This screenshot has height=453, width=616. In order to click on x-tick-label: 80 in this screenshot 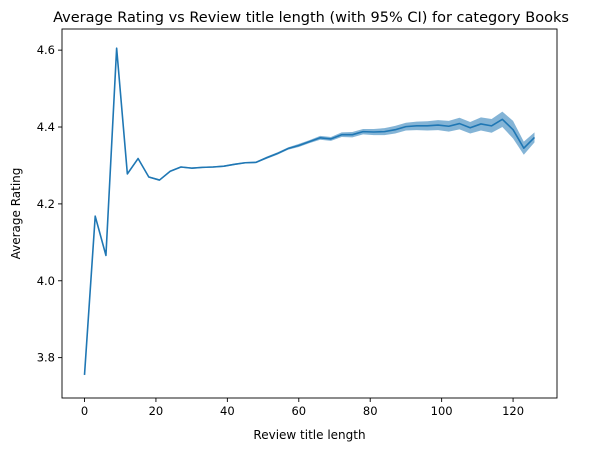, I will do `click(370, 411)`.